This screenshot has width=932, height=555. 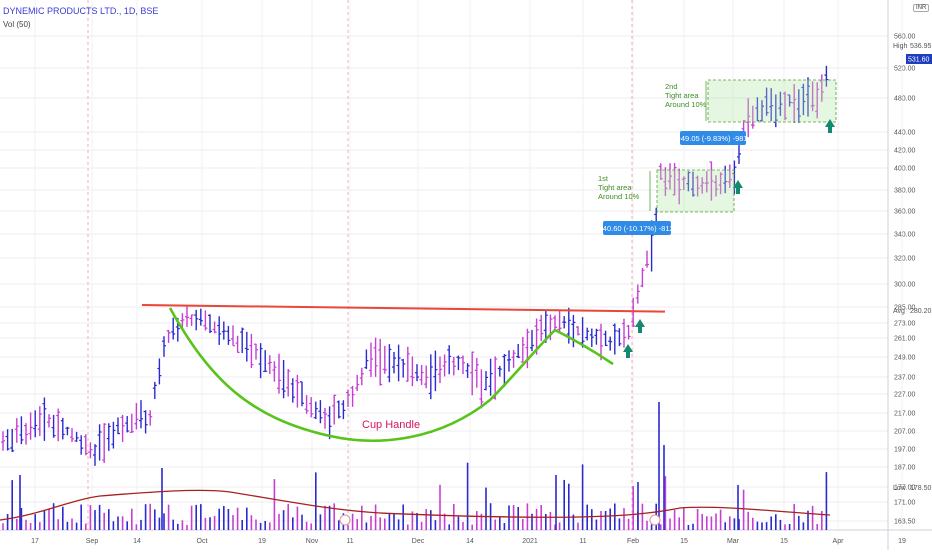 I want to click on y-tick-label: 480.00, so click(x=905, y=99).